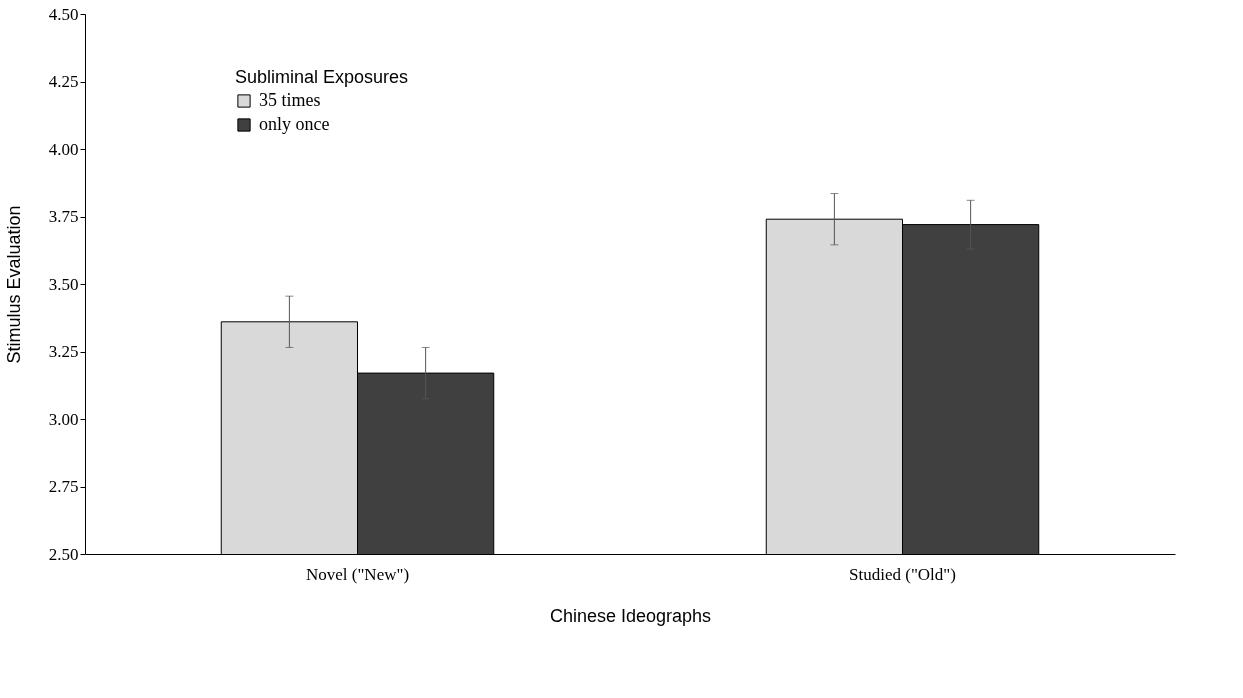 This screenshot has height=698, width=1243. I want to click on y-axis-title: Stimulus Evaluation, so click(13, 284).